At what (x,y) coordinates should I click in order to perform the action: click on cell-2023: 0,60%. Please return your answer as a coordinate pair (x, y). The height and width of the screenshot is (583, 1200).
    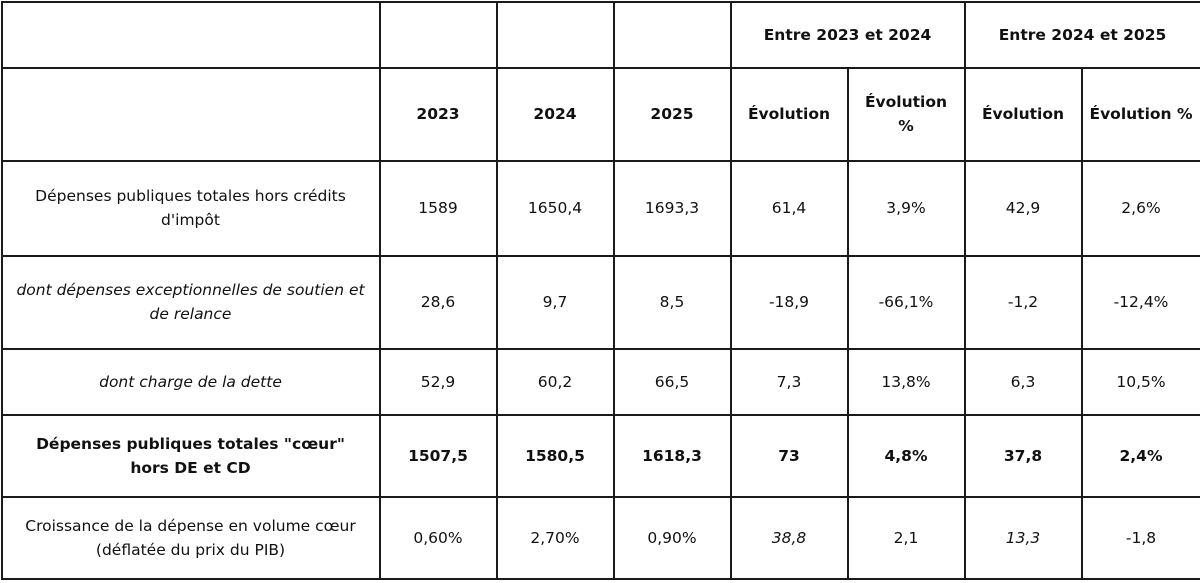
    Looking at the image, I should click on (438, 538).